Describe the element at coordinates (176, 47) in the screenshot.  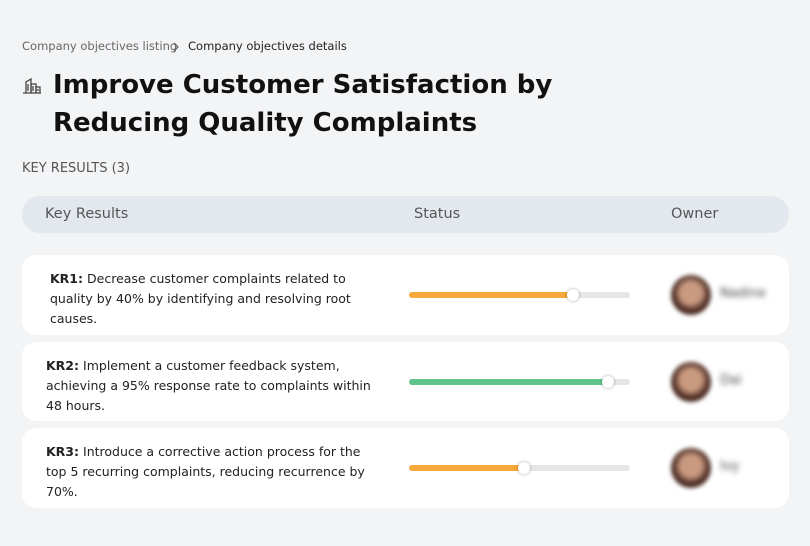
I see `breadcrumb-chevron` at that location.